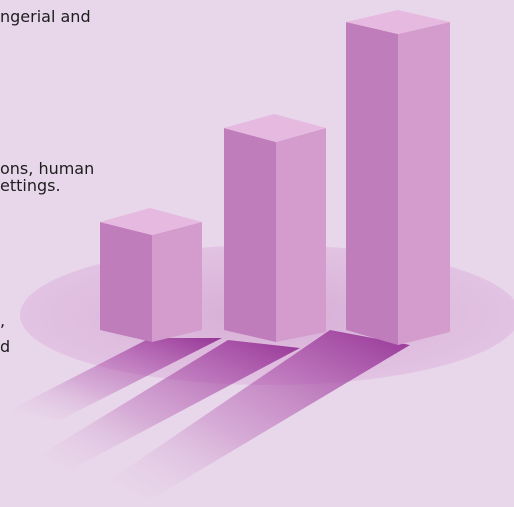  I want to click on bar-3-front, so click(372, 183).